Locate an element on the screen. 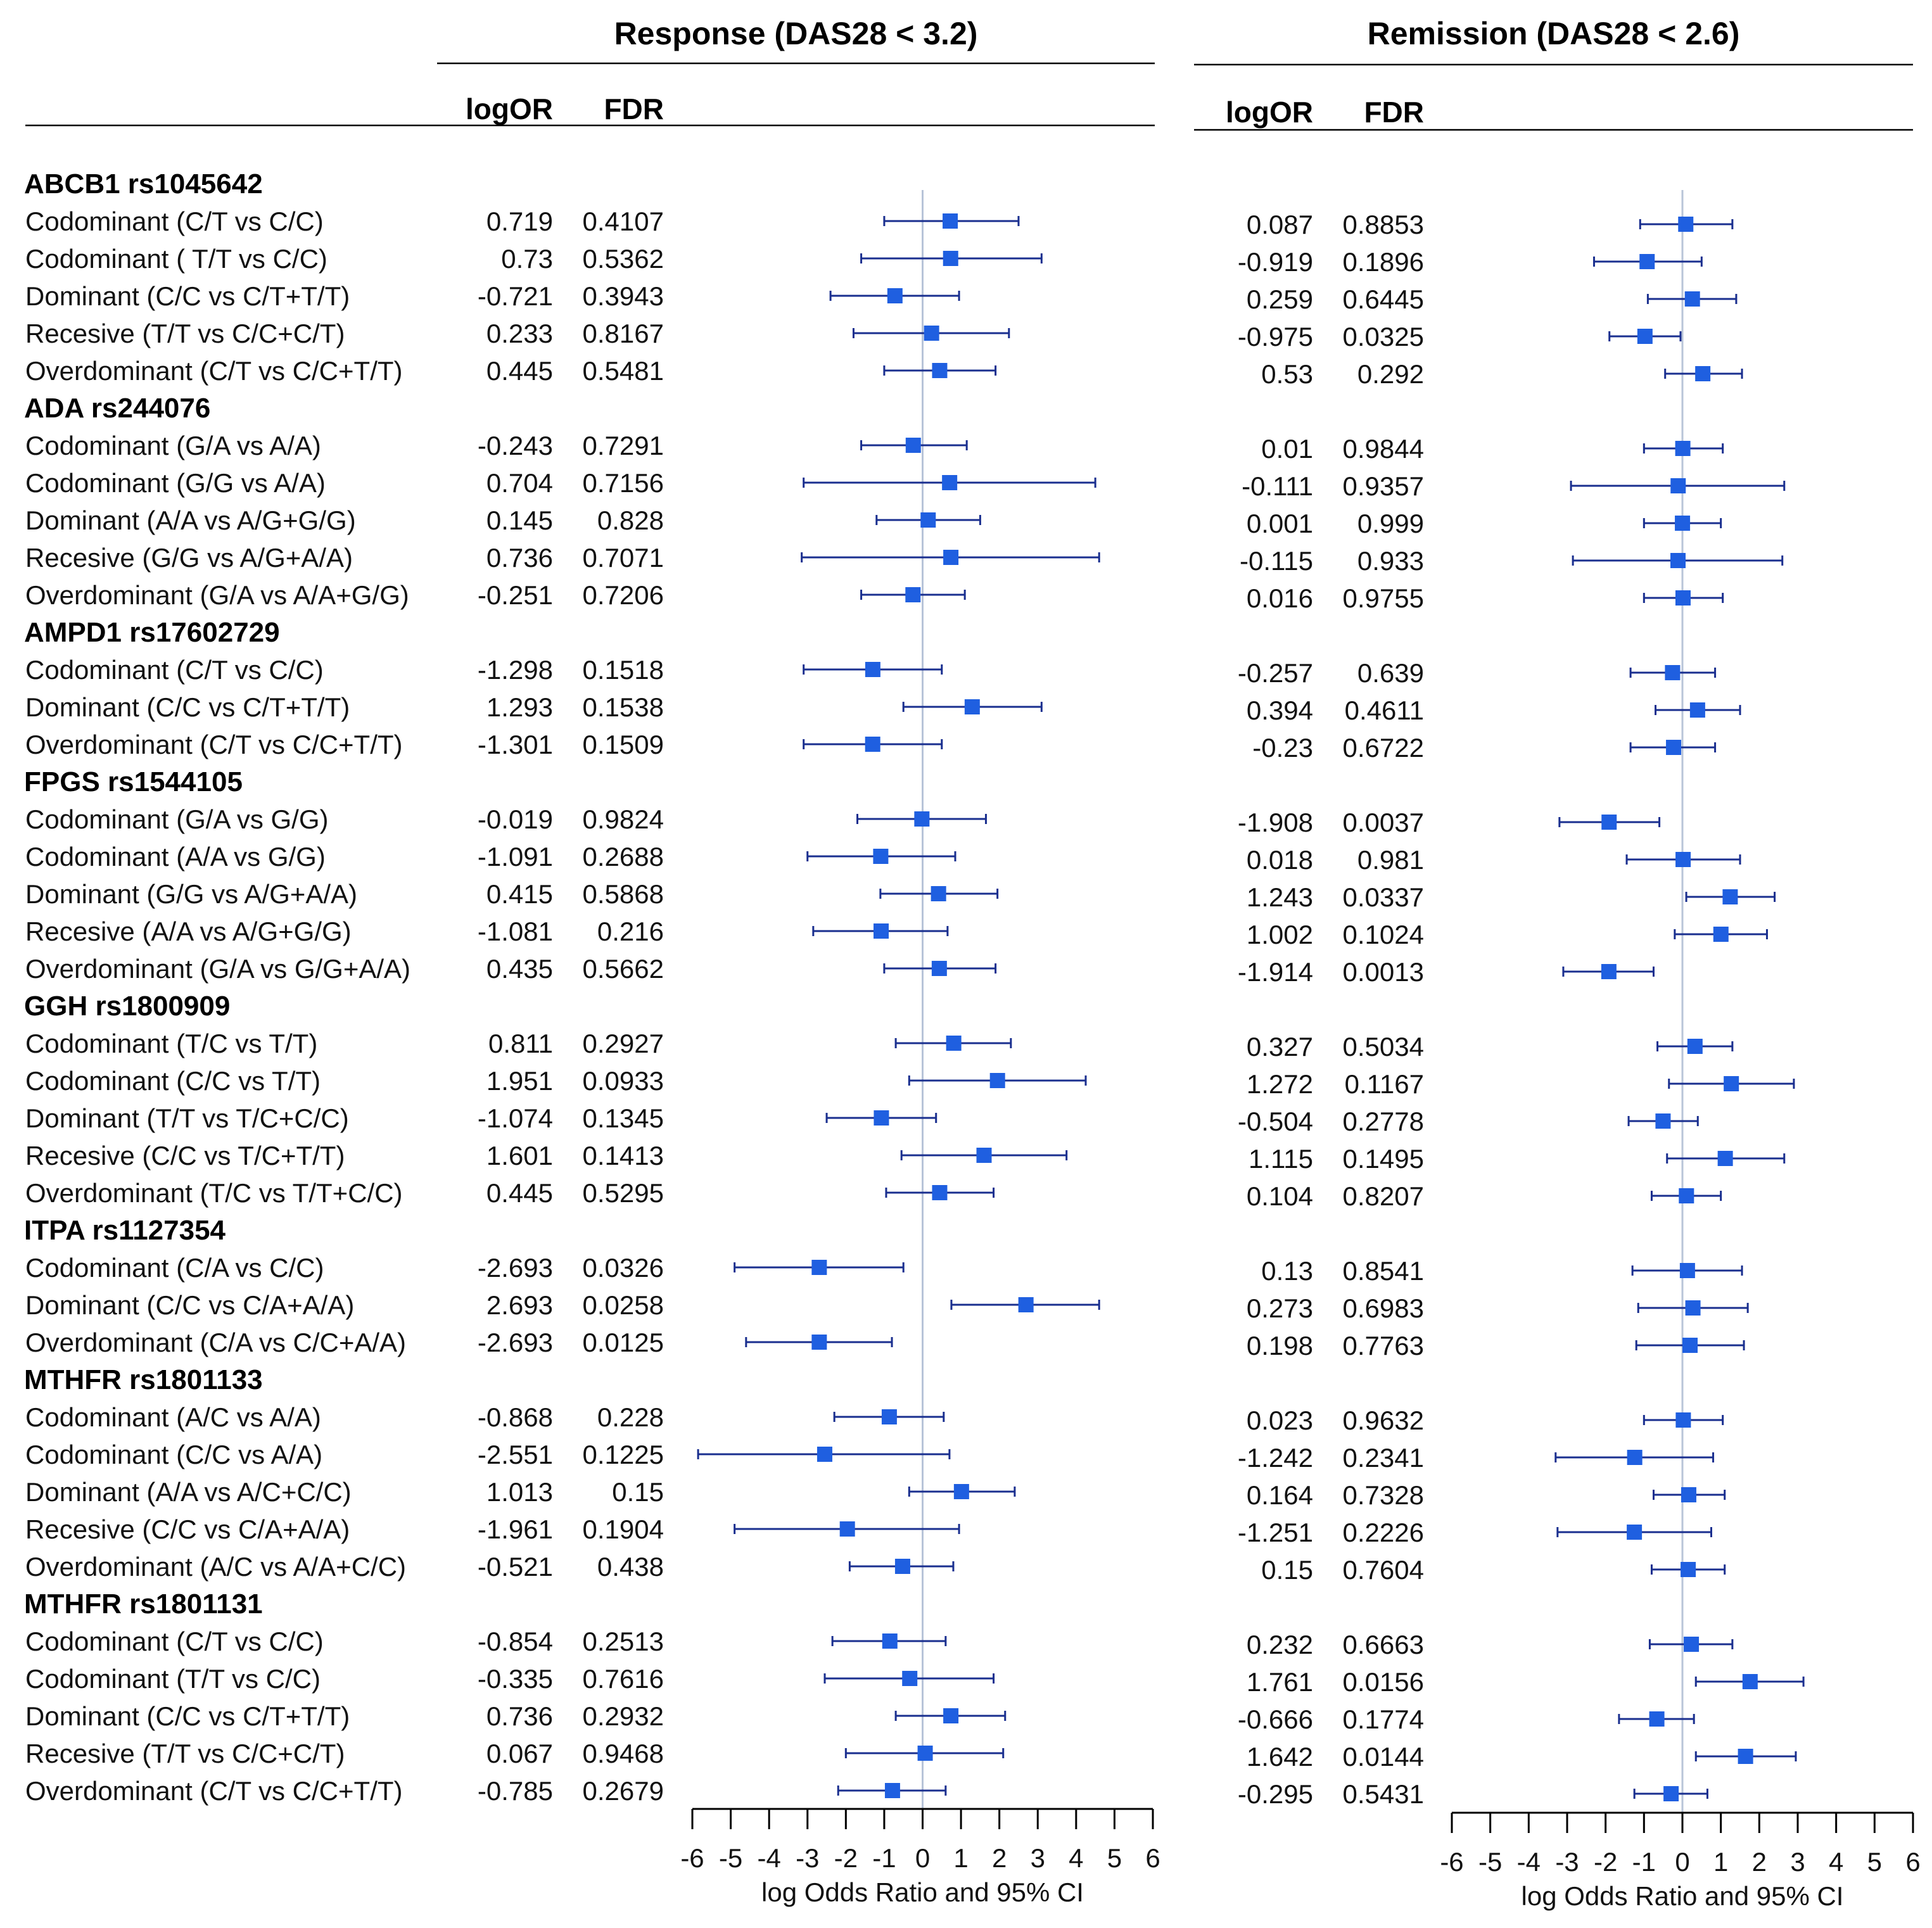 The image size is (1932, 1928). logor-value-response: 0.415 is located at coordinates (519, 894).